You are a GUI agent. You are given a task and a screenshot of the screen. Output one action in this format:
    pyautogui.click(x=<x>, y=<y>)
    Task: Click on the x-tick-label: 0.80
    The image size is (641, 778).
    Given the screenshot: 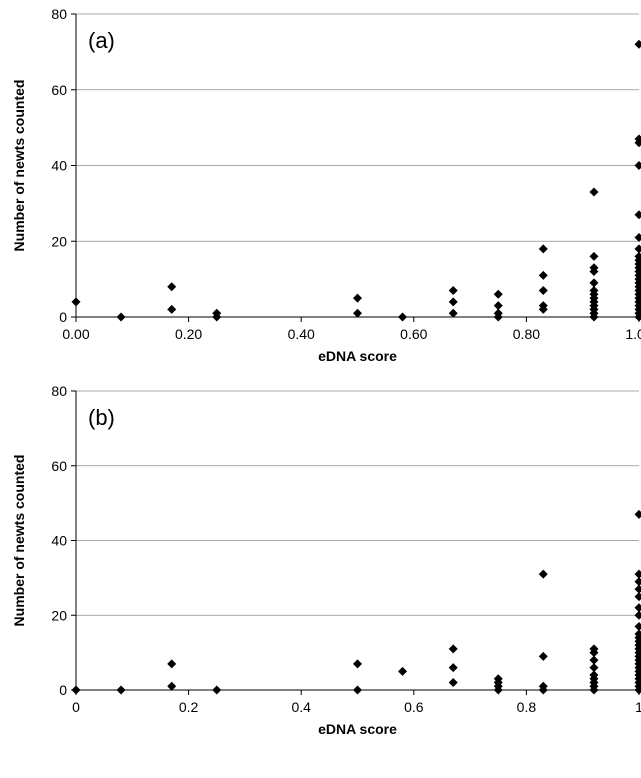 What is the action you would take?
    pyautogui.click(x=526, y=334)
    